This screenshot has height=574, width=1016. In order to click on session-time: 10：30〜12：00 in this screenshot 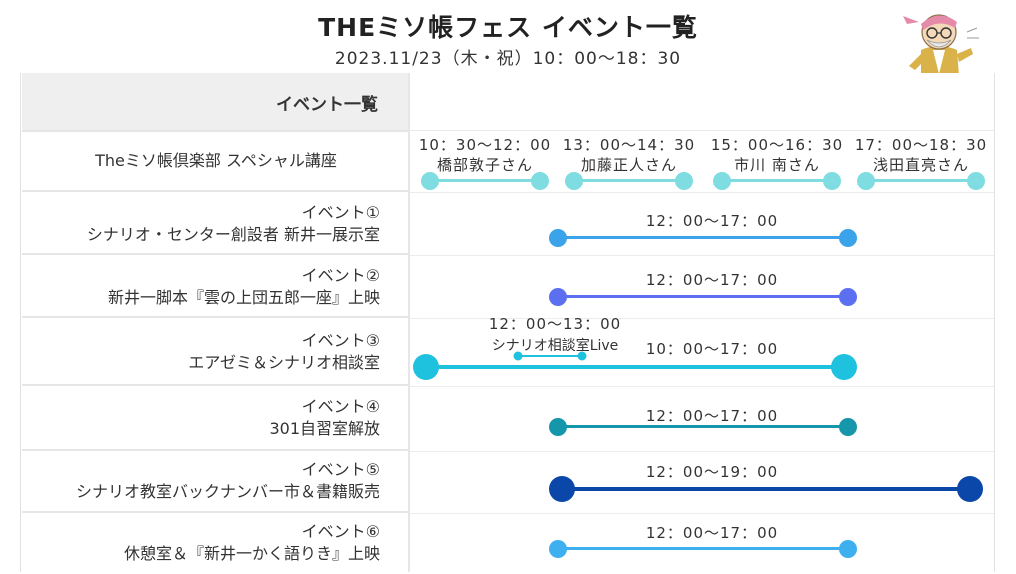, I will do `click(485, 145)`.